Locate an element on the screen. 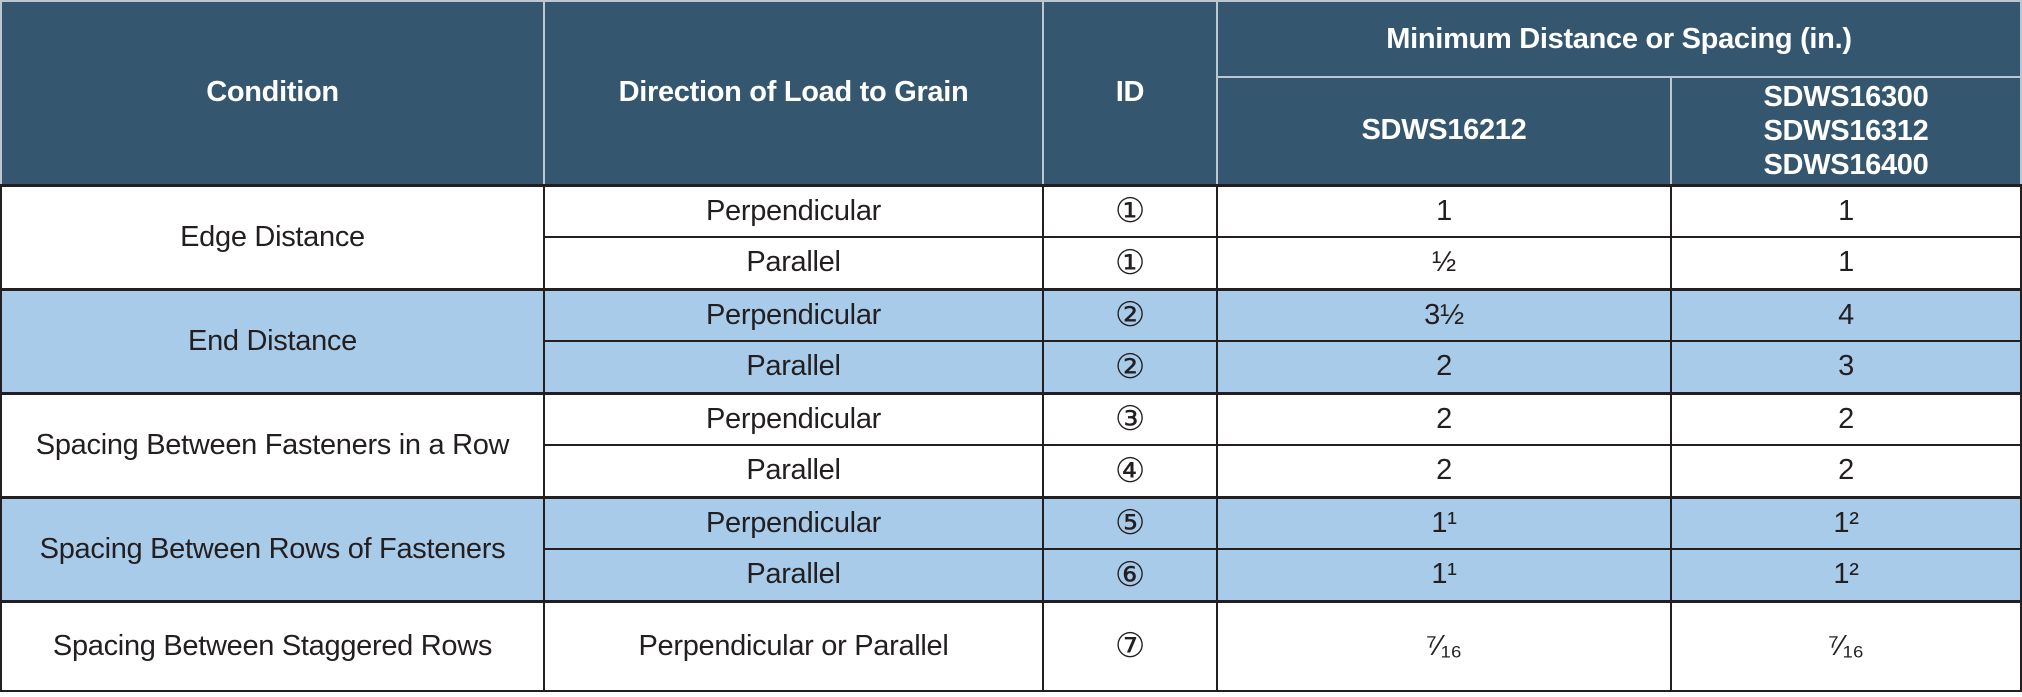 Image resolution: width=2022 pixels, height=697 pixels. header-direction: Direction of Load to Grain is located at coordinates (793, 93).